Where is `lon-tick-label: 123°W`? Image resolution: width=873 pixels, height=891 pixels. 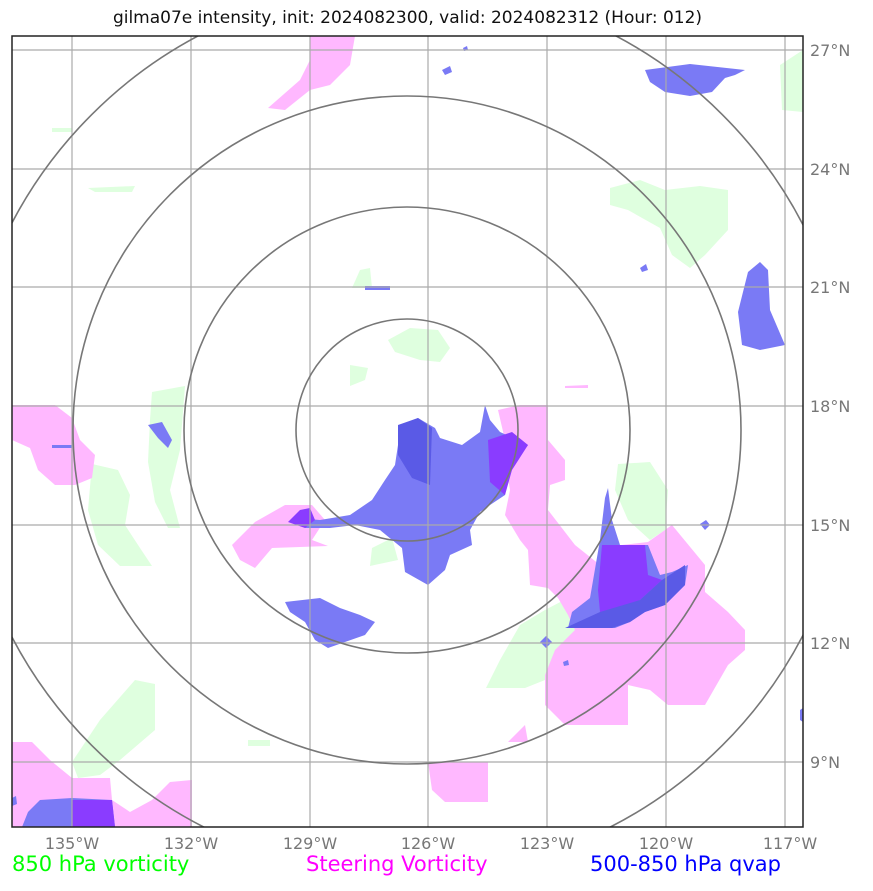 lon-tick-label: 123°W is located at coordinates (547, 843).